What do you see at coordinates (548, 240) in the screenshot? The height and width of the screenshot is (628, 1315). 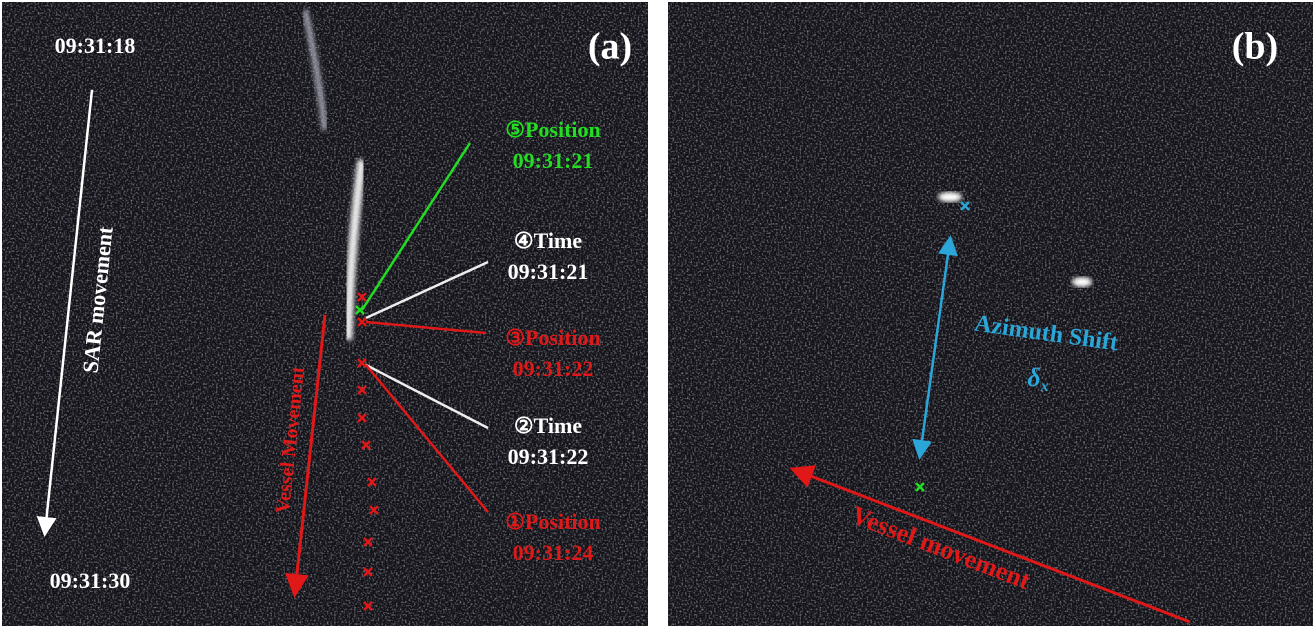 I see `annotation-title: ④Time` at bounding box center [548, 240].